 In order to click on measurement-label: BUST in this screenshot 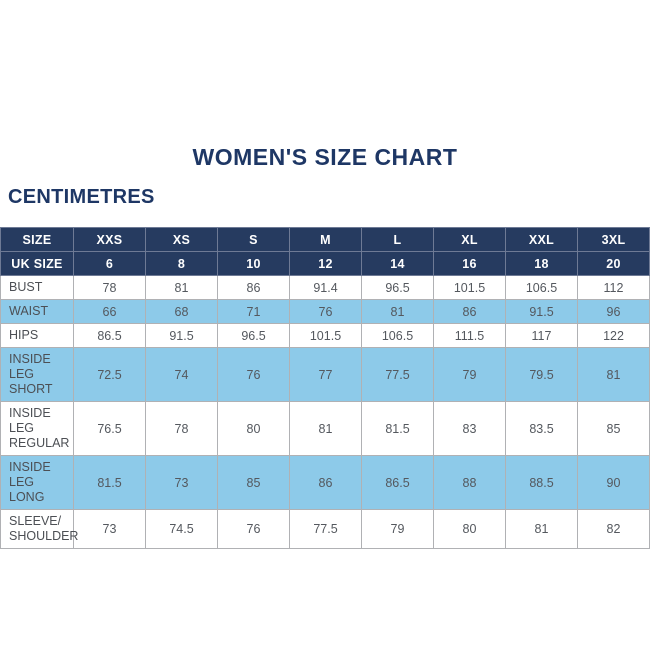, I will do `click(37, 287)`.